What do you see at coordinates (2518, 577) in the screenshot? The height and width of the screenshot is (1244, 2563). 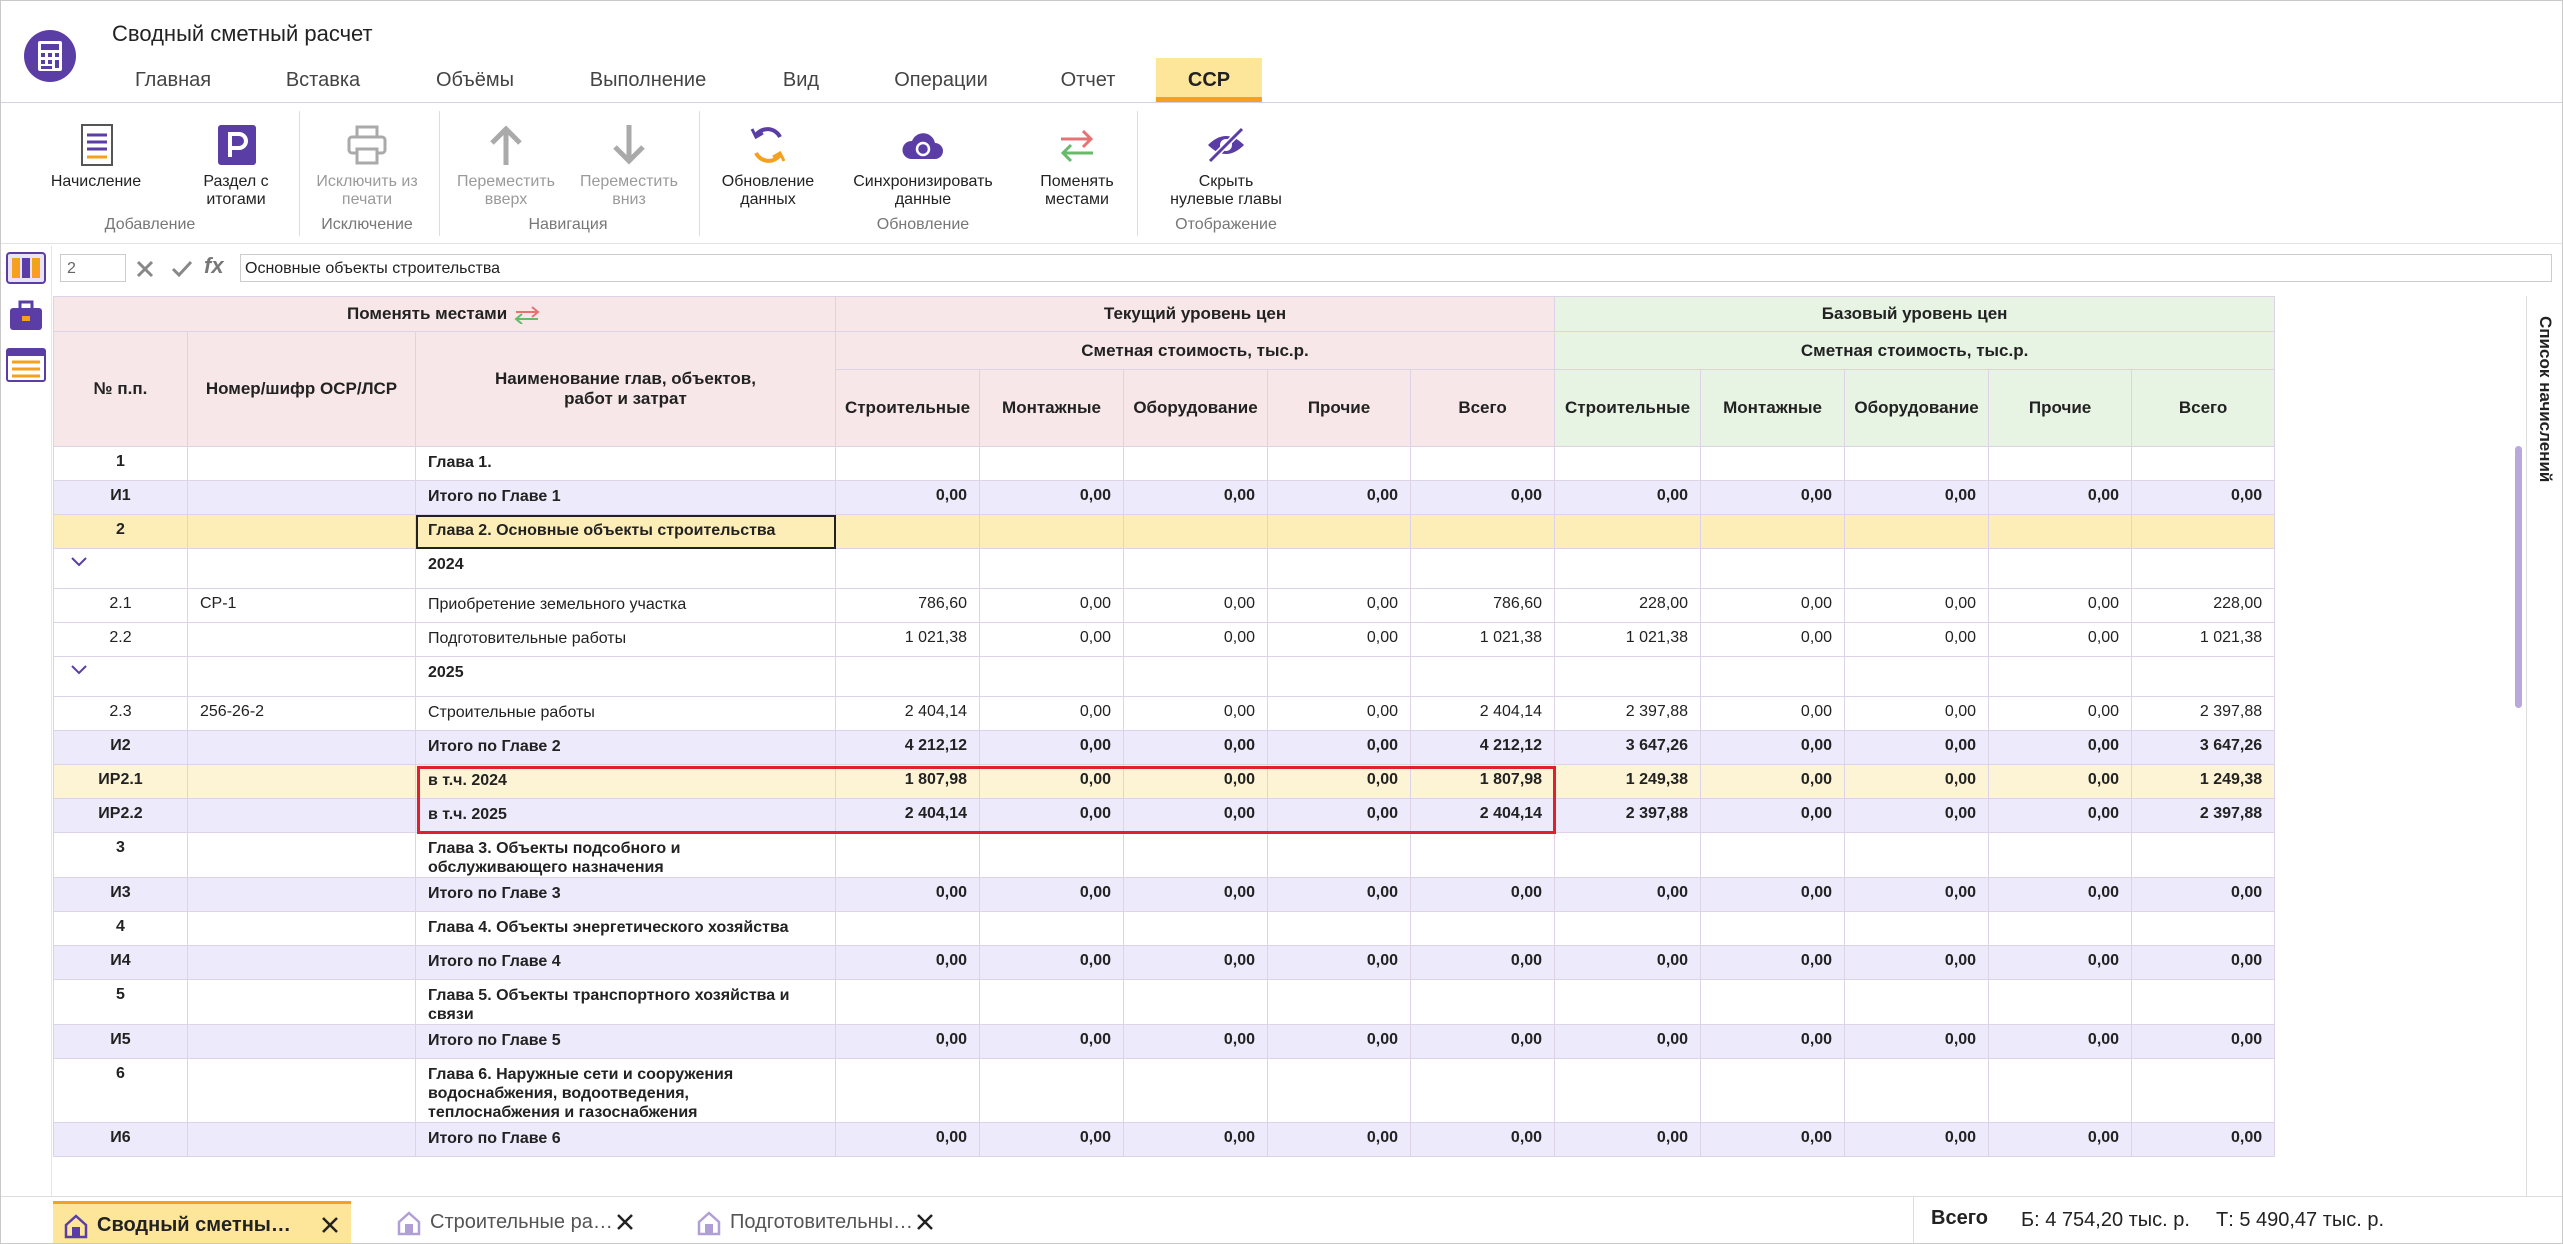 I see `scrollbar` at bounding box center [2518, 577].